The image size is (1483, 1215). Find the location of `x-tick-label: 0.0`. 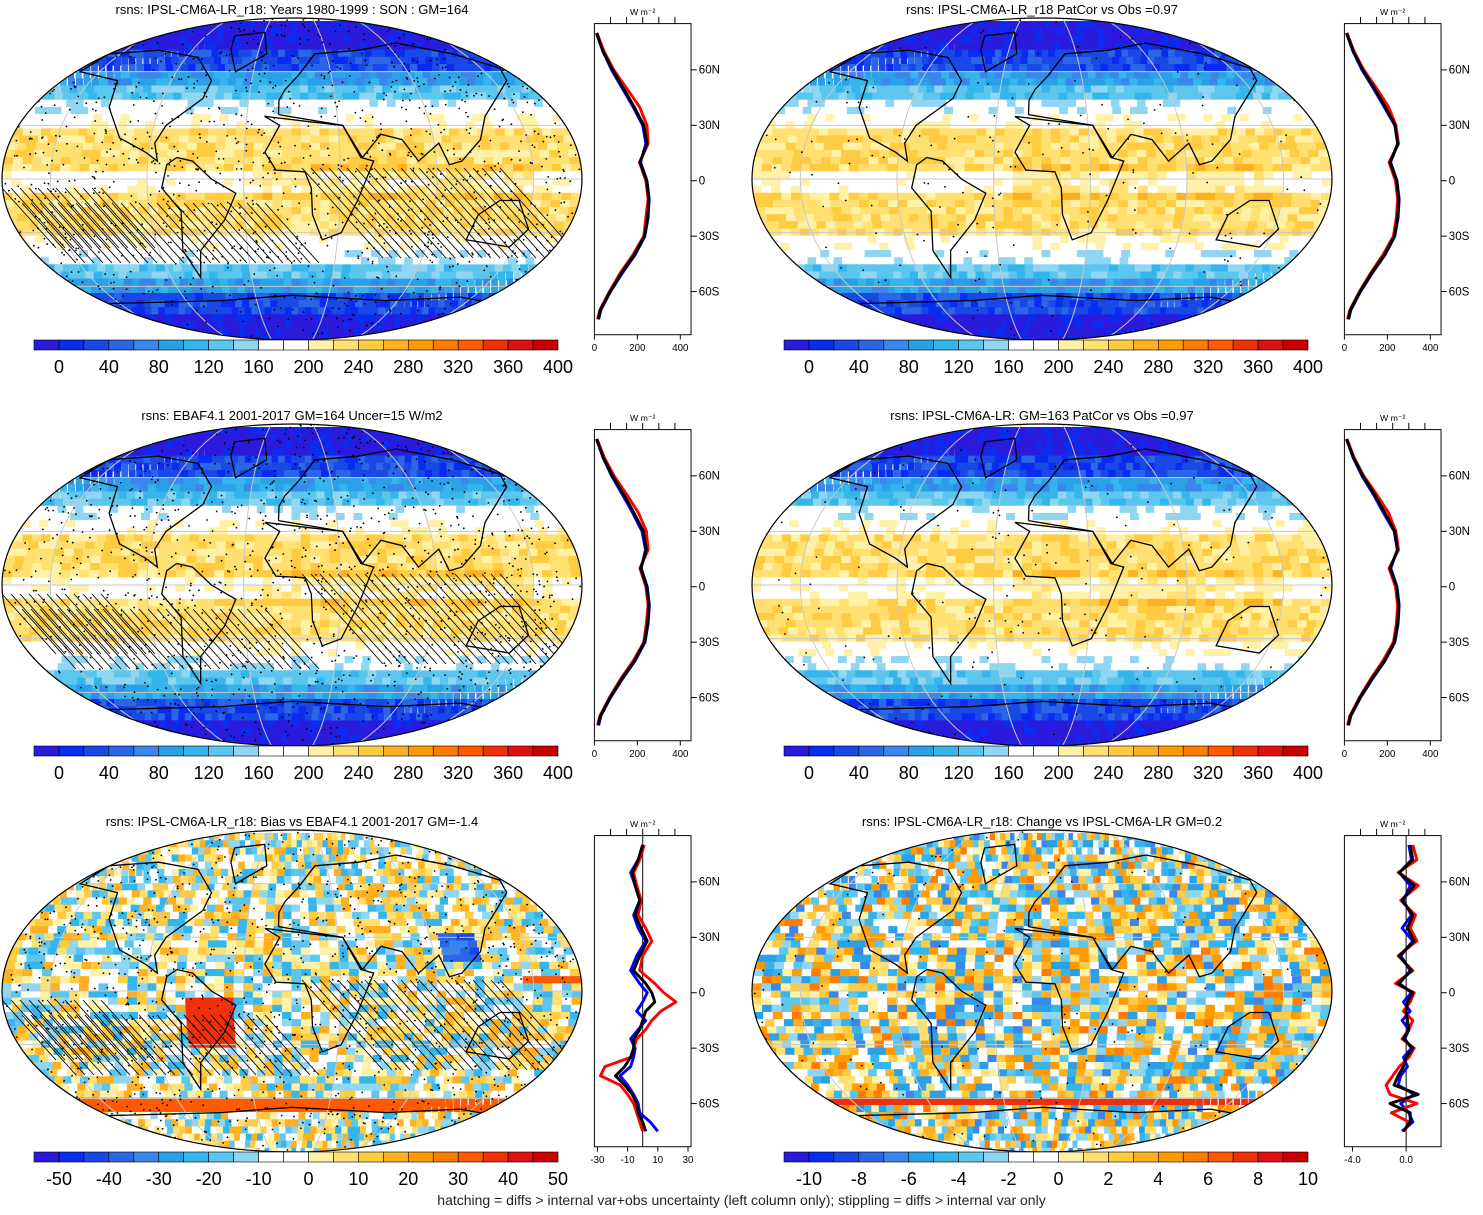

x-tick-label: 0.0 is located at coordinates (1405, 1160).